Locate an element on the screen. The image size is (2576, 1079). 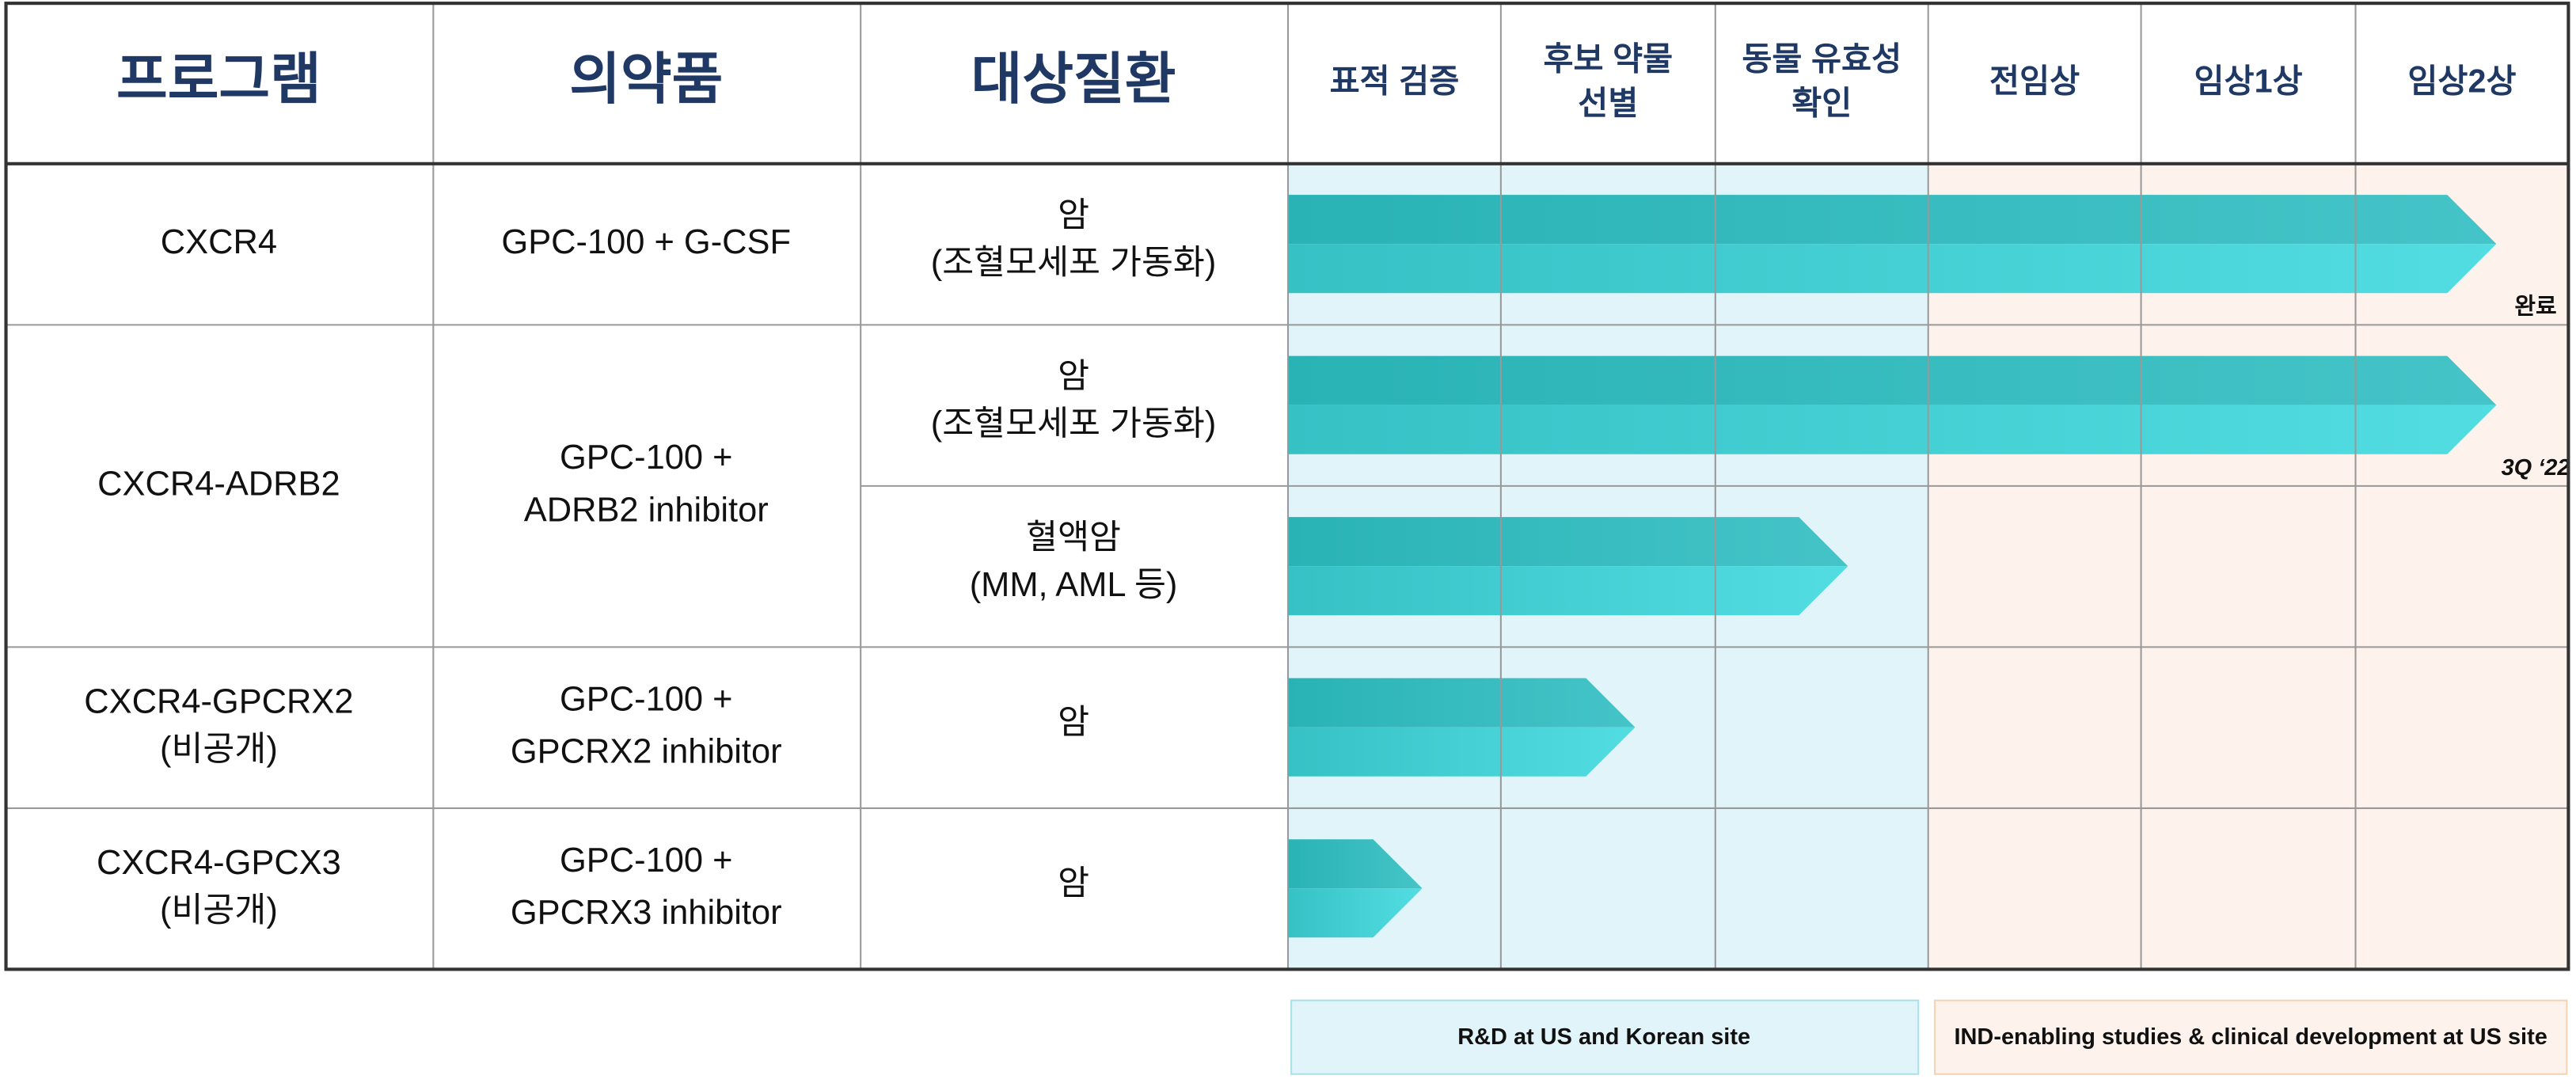
stage-header: 후보 약물 is located at coordinates (1608, 59).